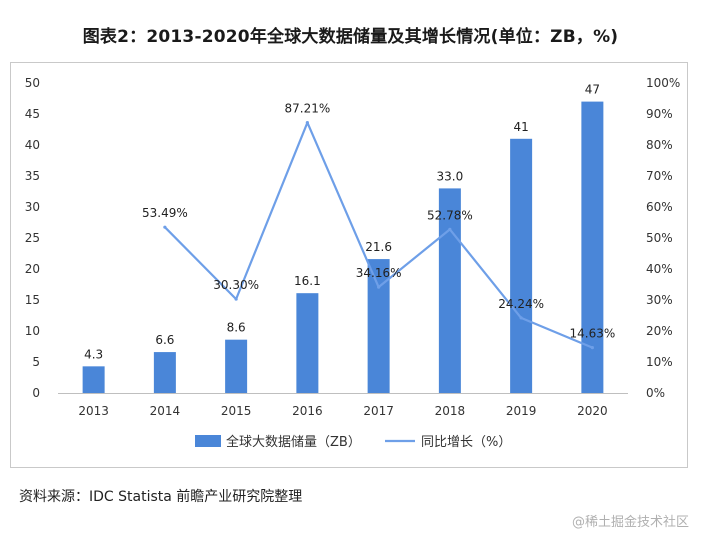 This screenshot has height=538, width=701. What do you see at coordinates (592, 247) in the screenshot?
I see `bar-2020` at bounding box center [592, 247].